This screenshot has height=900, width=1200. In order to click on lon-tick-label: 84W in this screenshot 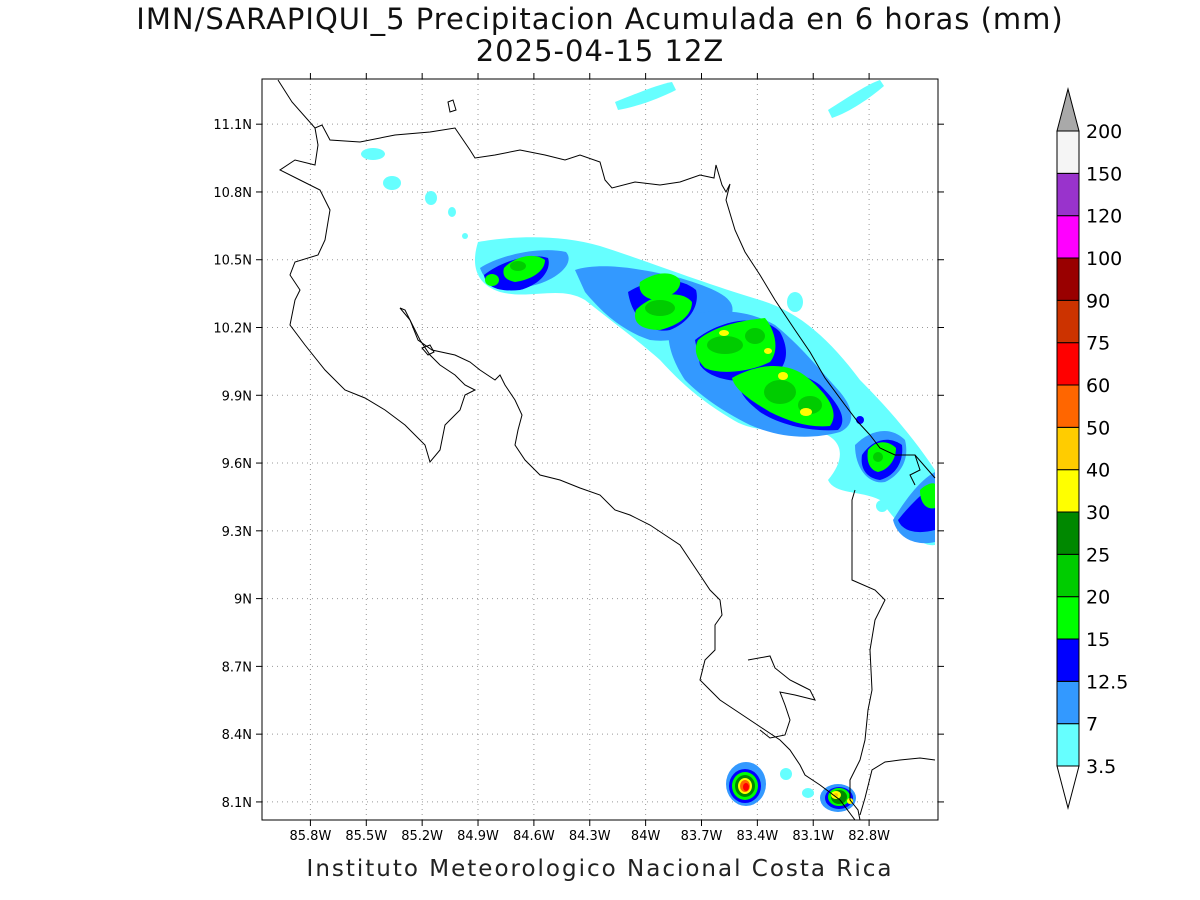, I will do `click(646, 836)`.